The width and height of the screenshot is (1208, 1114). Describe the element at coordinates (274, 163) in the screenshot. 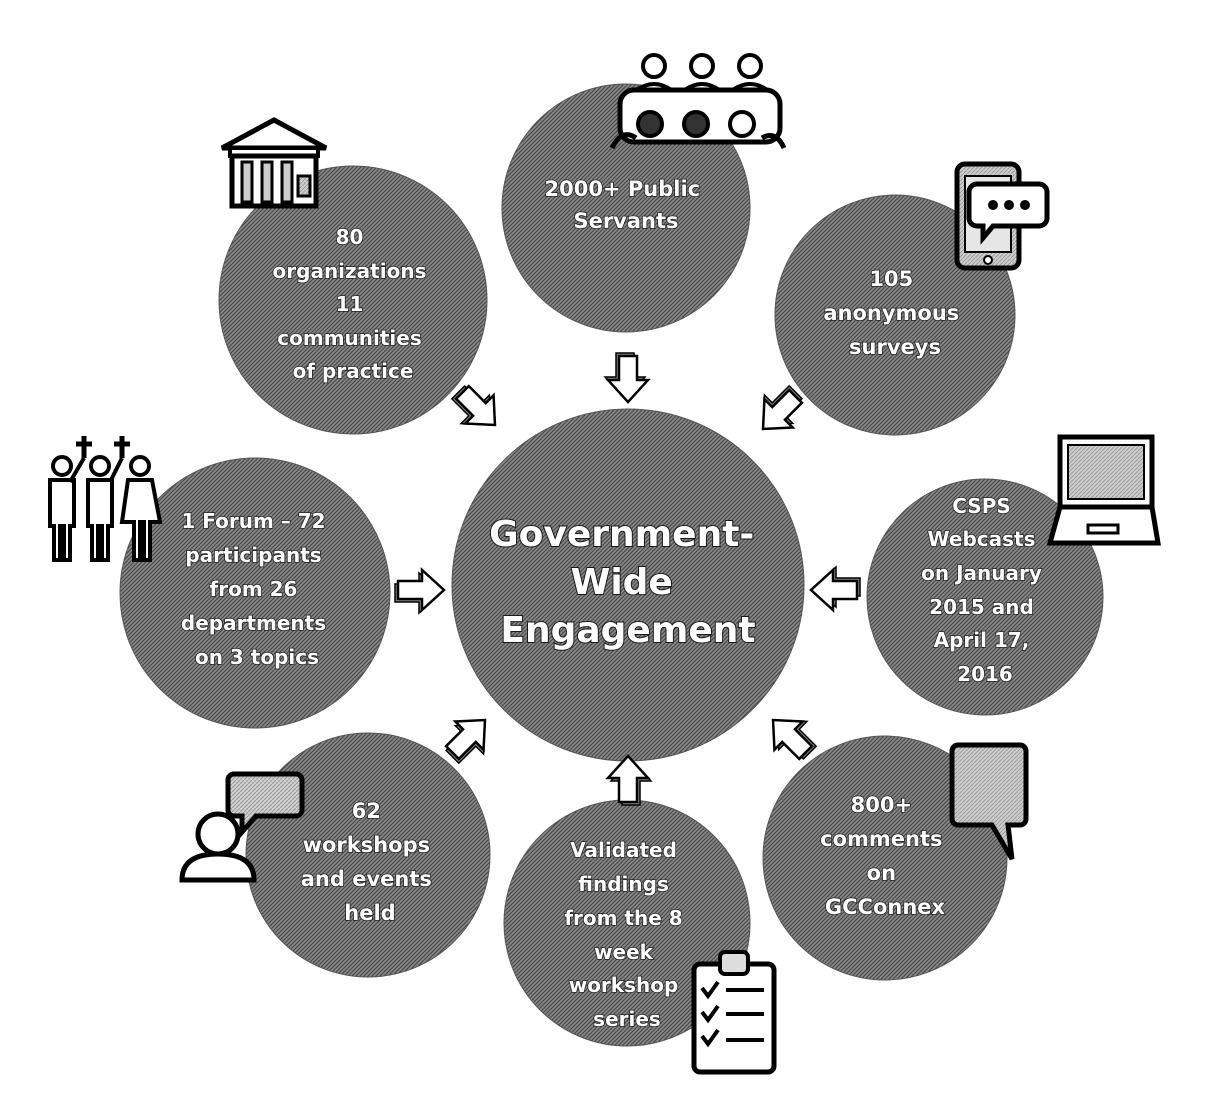

I see `government-building-icon` at that location.